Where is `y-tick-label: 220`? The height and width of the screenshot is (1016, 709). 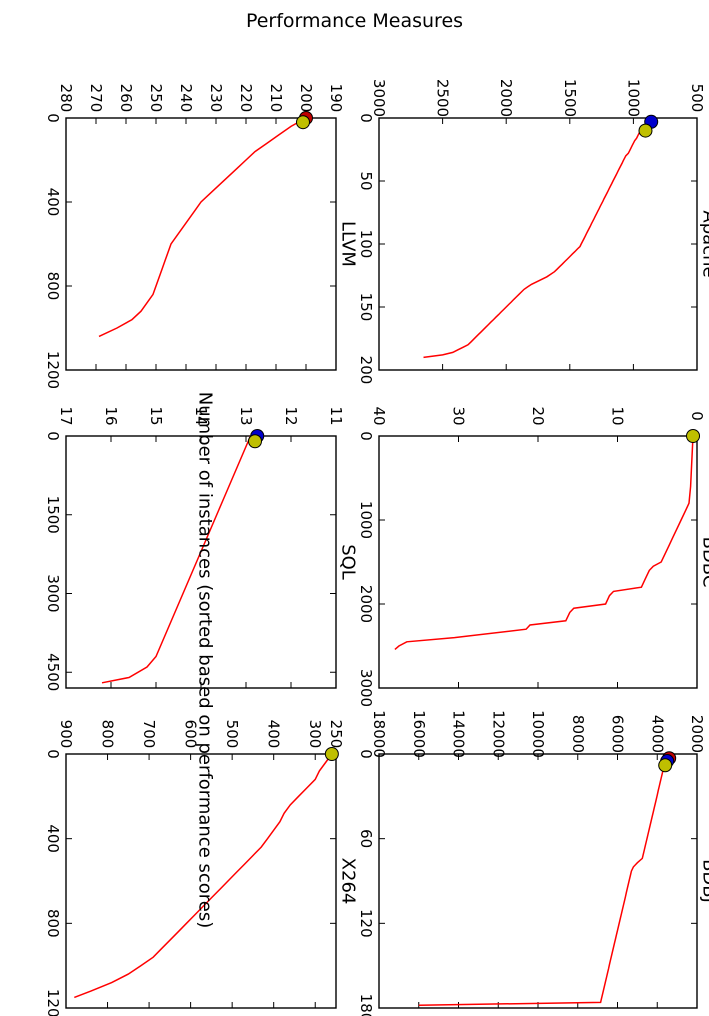
y-tick-label: 220 is located at coordinates (246, 98).